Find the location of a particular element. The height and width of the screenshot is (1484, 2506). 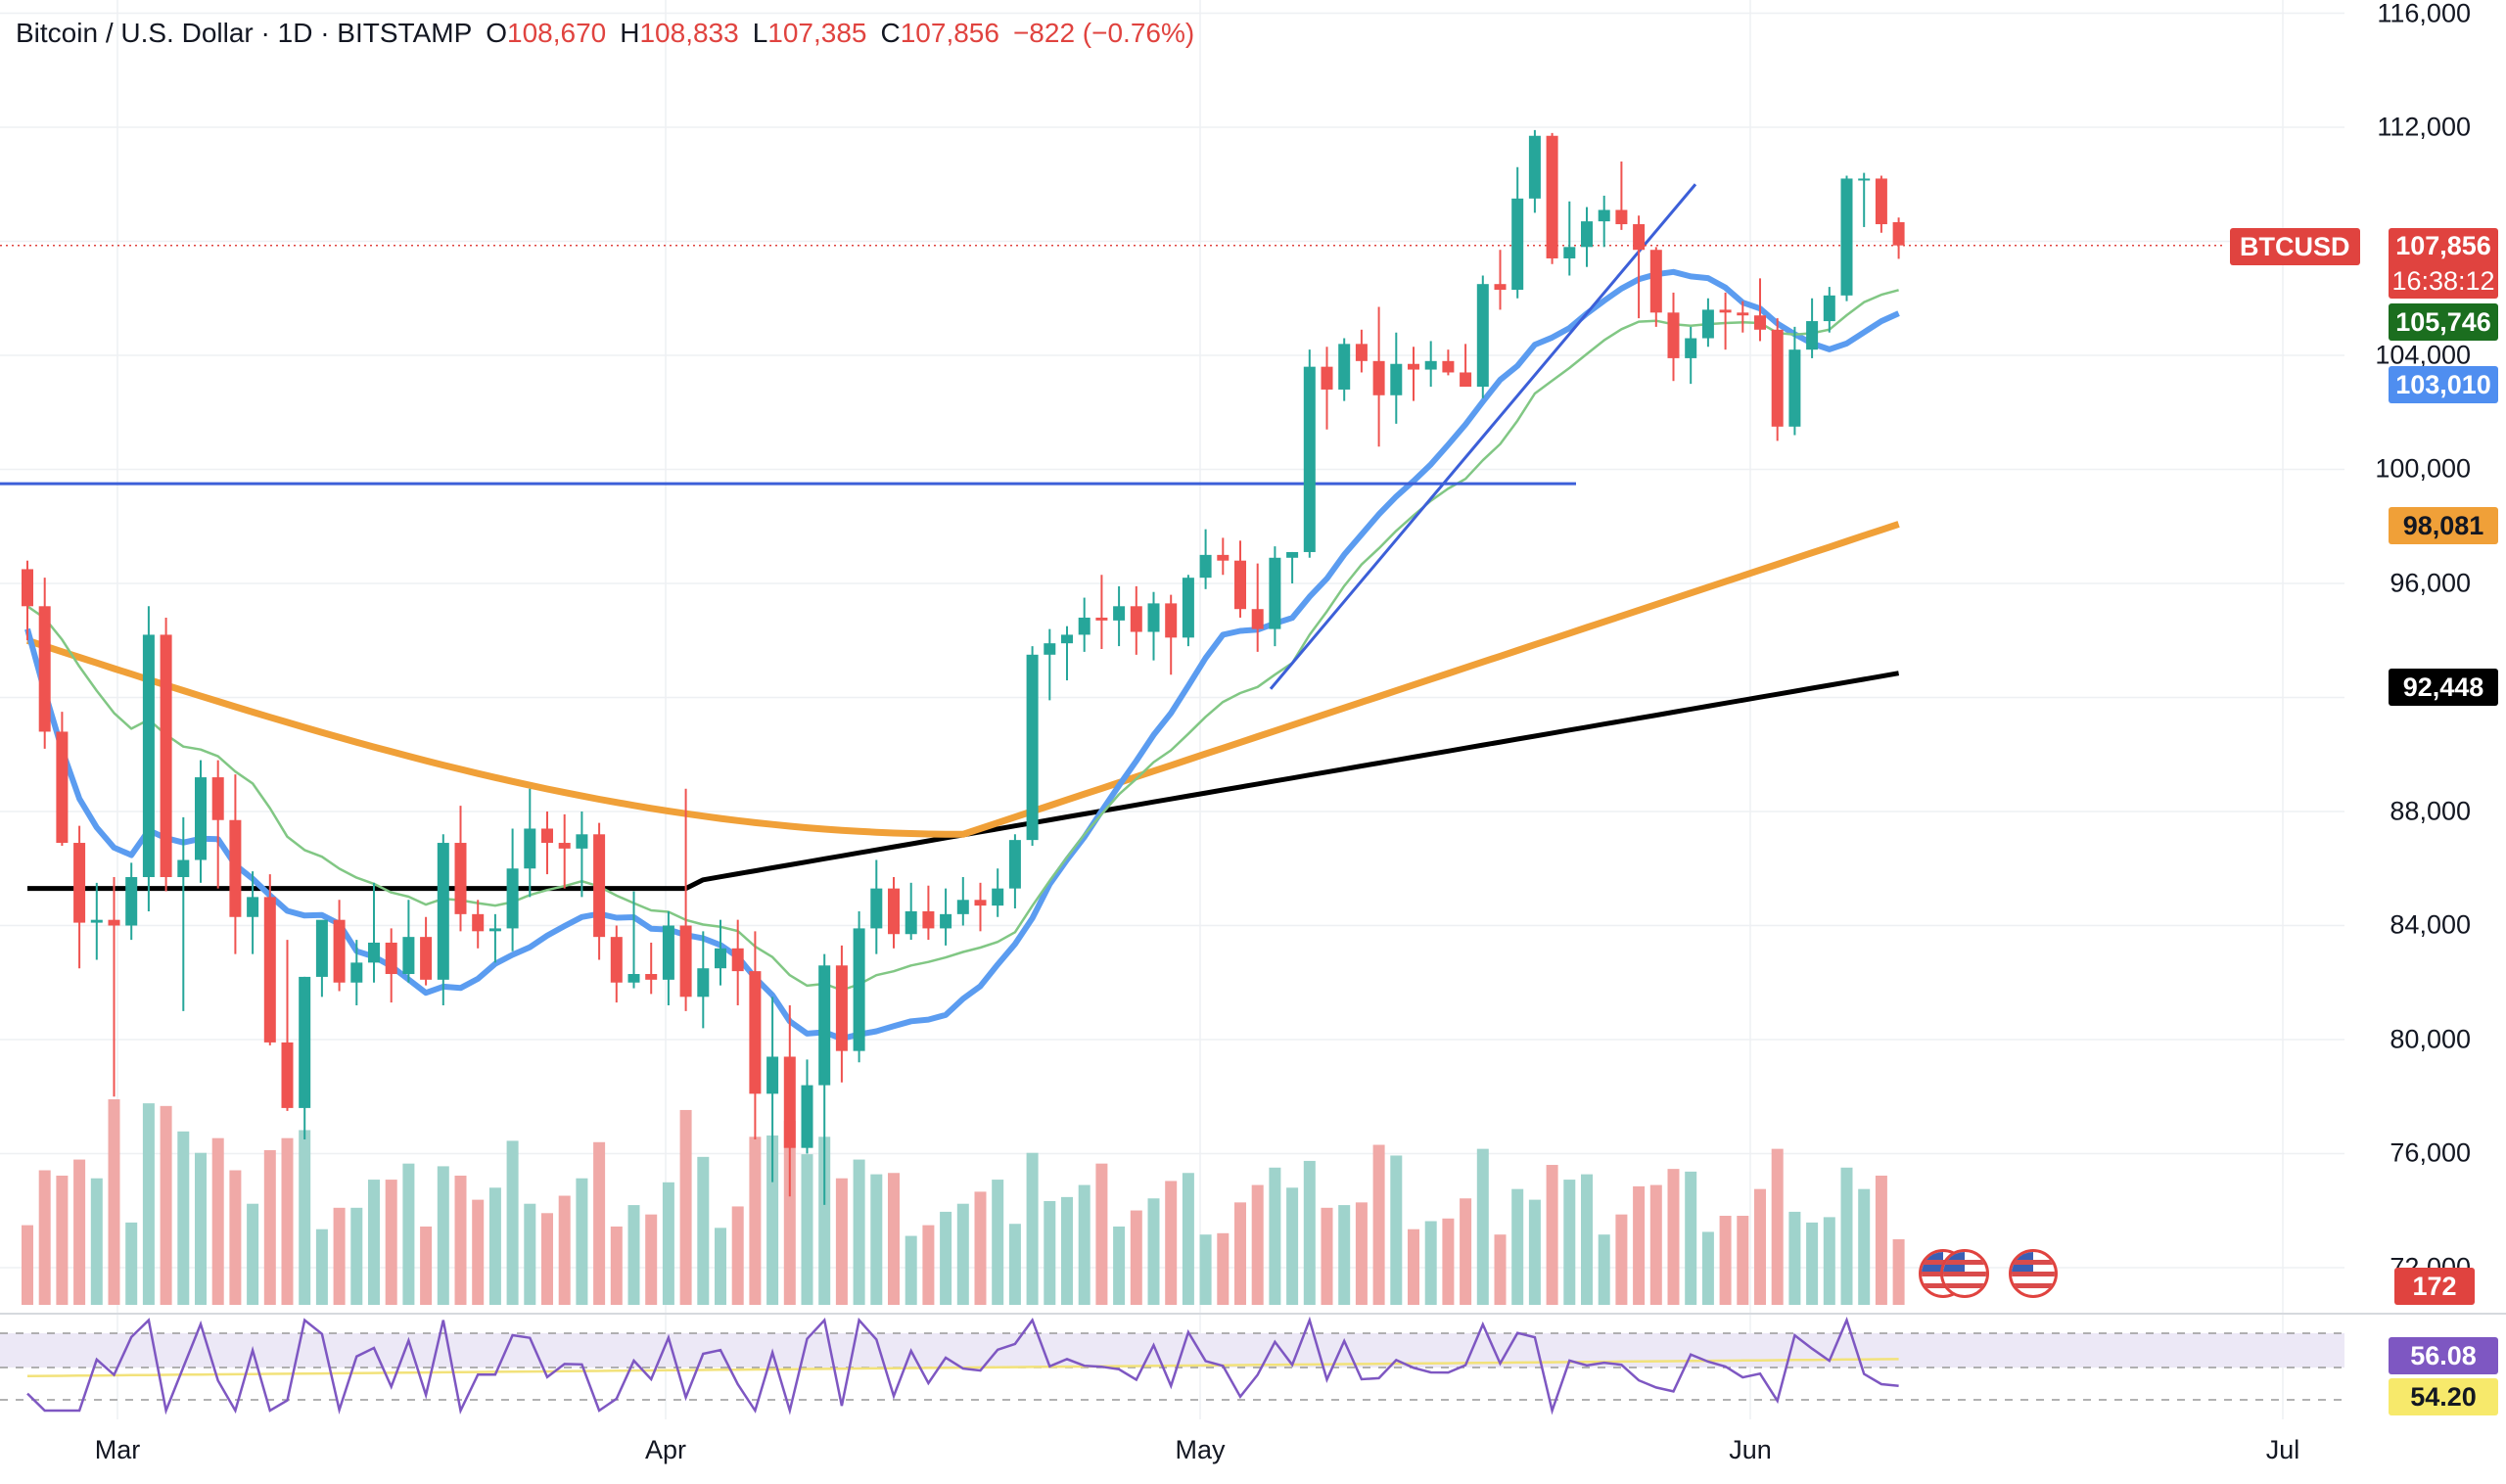

sma200-badge: 92,448 is located at coordinates (2443, 687).